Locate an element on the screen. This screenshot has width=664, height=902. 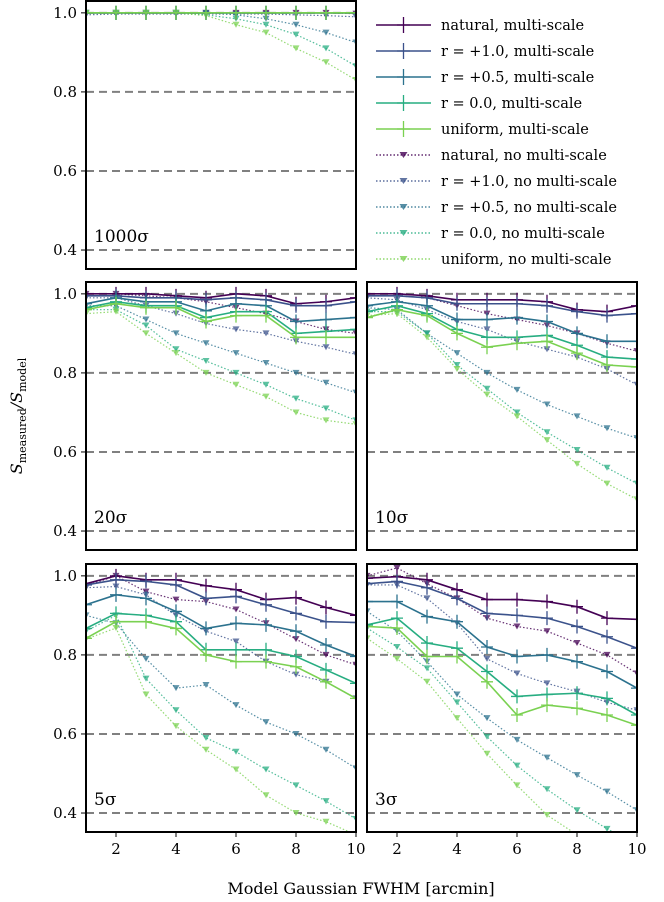
y-tick-label: 1.0 is located at coordinates (65, 576).